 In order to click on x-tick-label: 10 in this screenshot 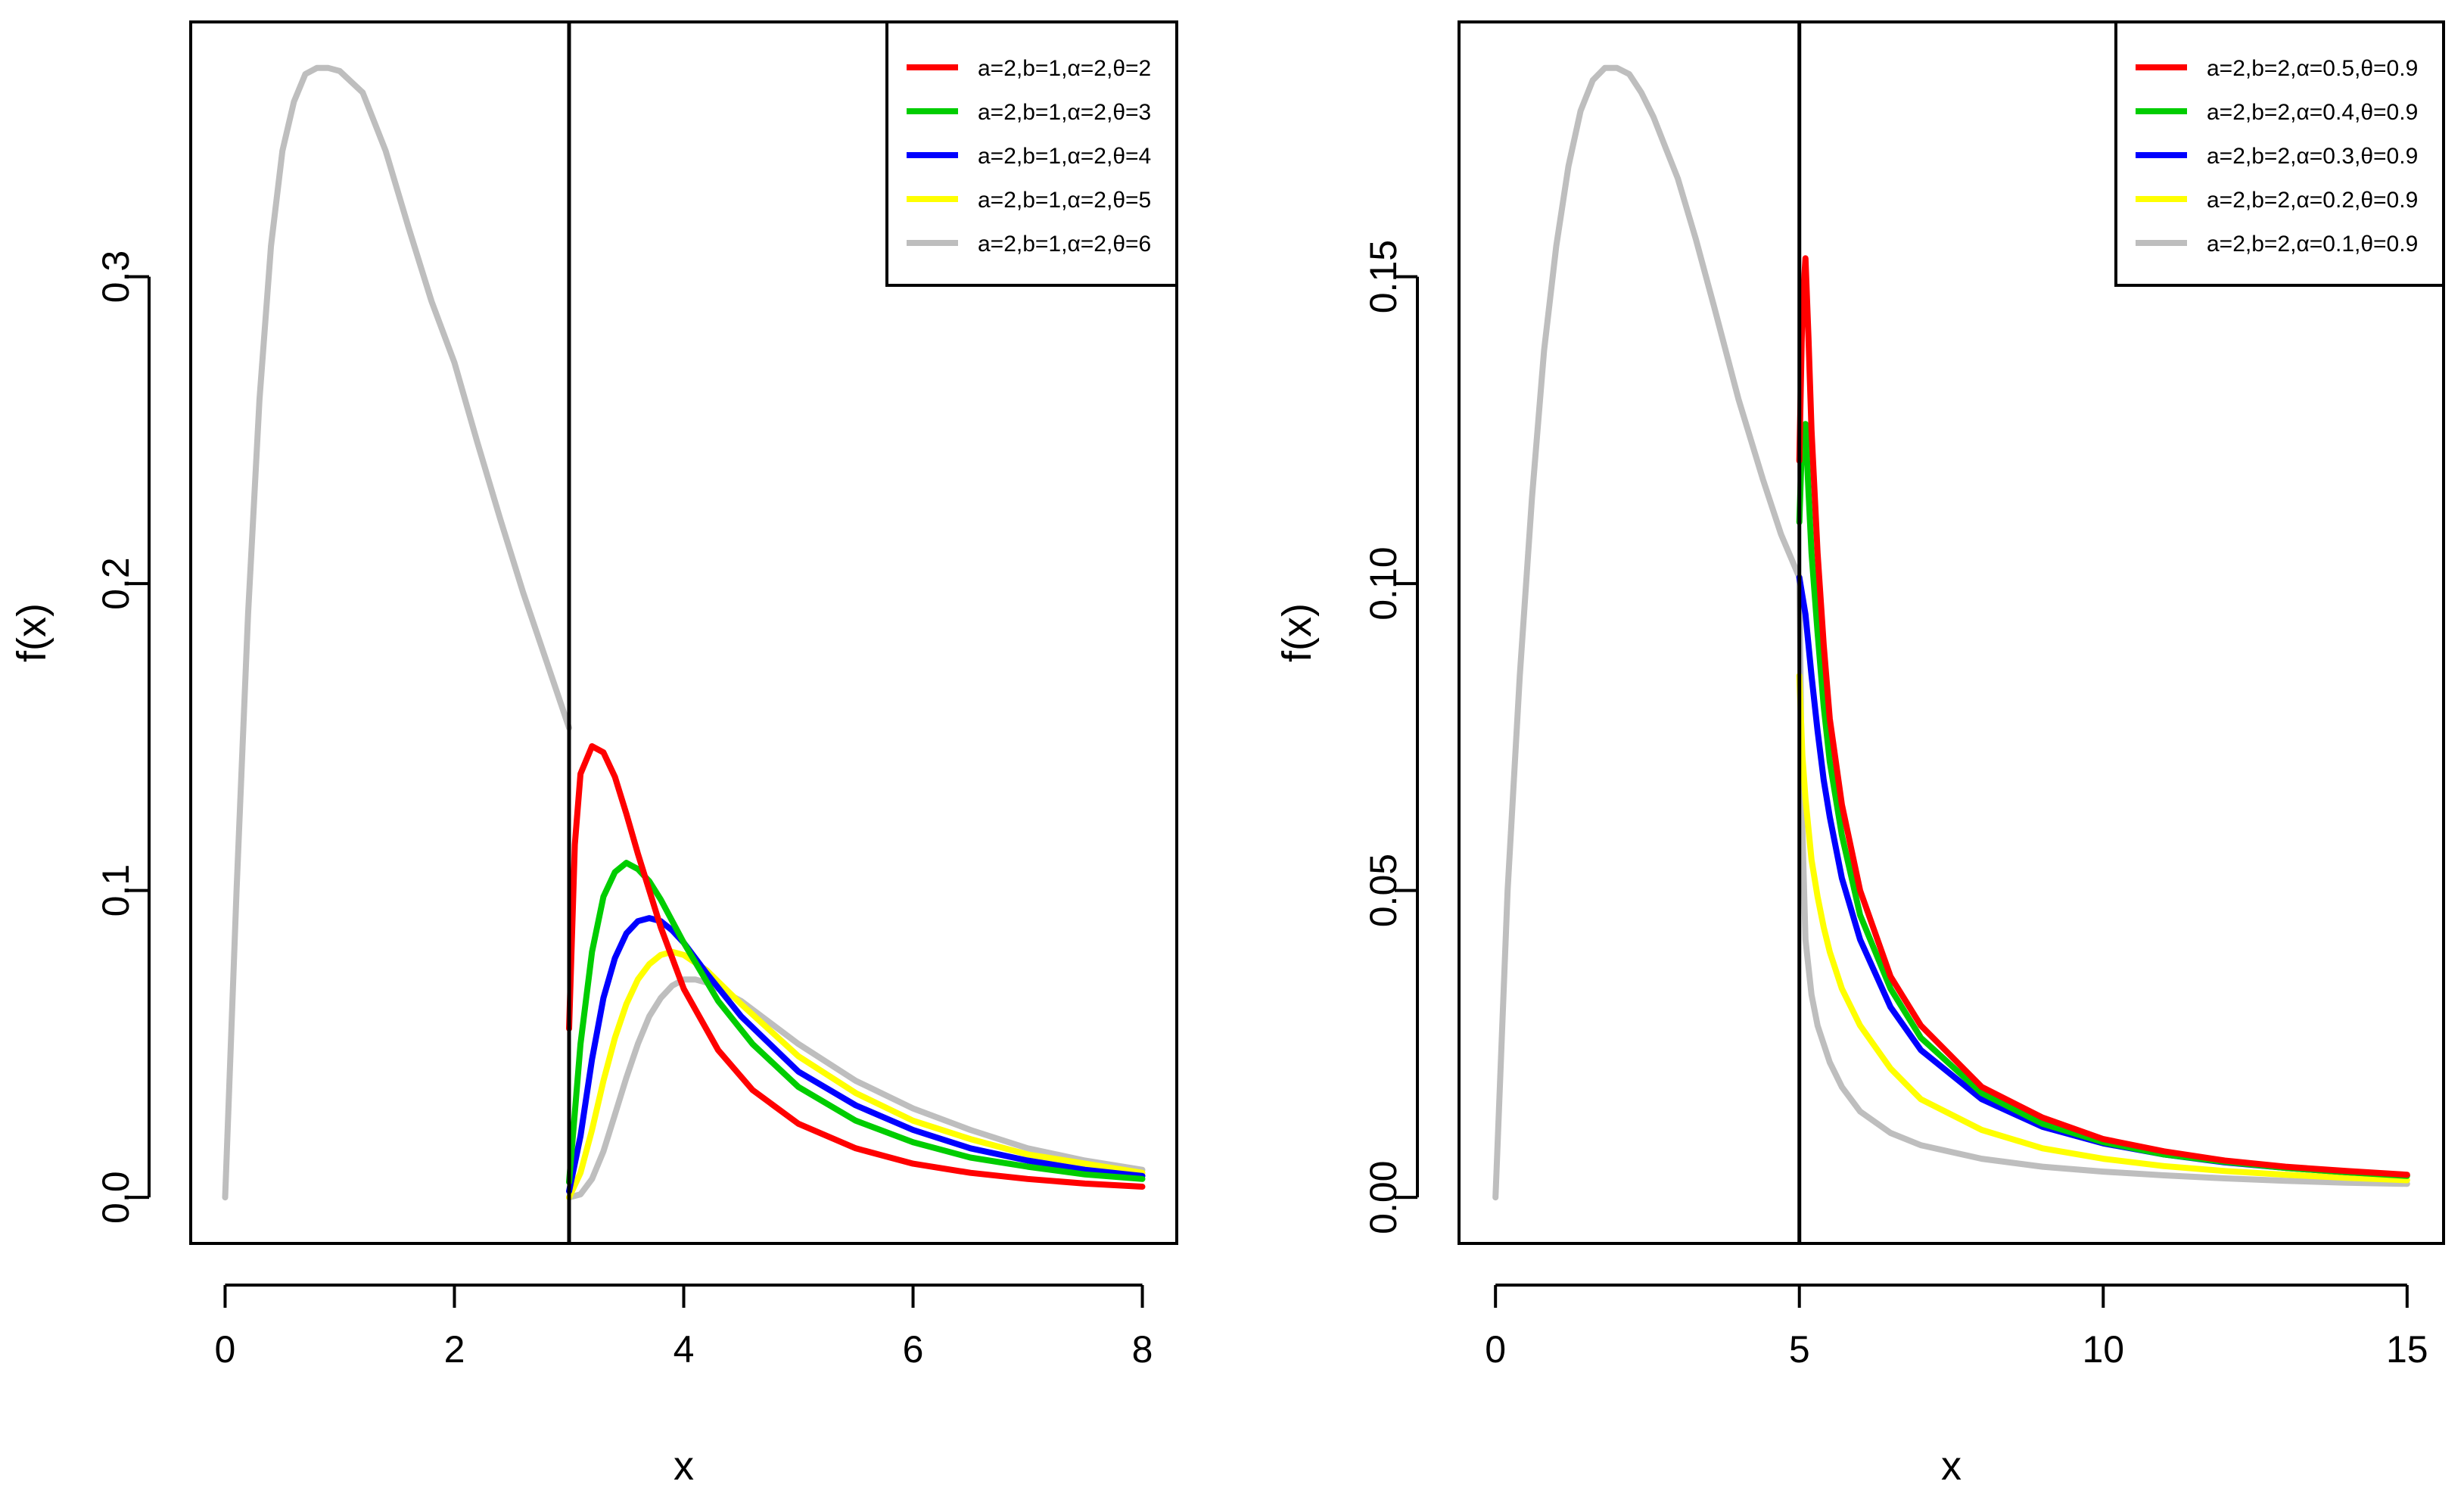, I will do `click(2103, 1349)`.